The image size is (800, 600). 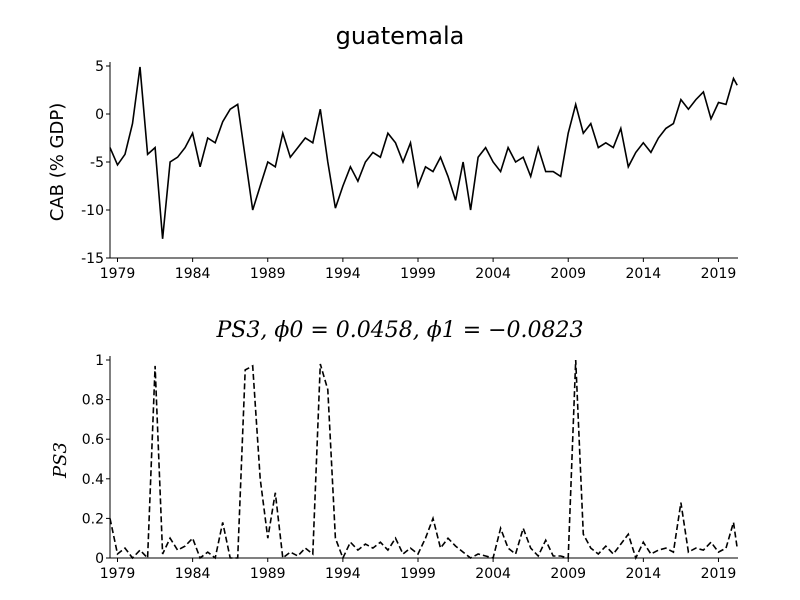 I want to click on y-axis-label: CAB (% GDP), so click(x=57, y=162).